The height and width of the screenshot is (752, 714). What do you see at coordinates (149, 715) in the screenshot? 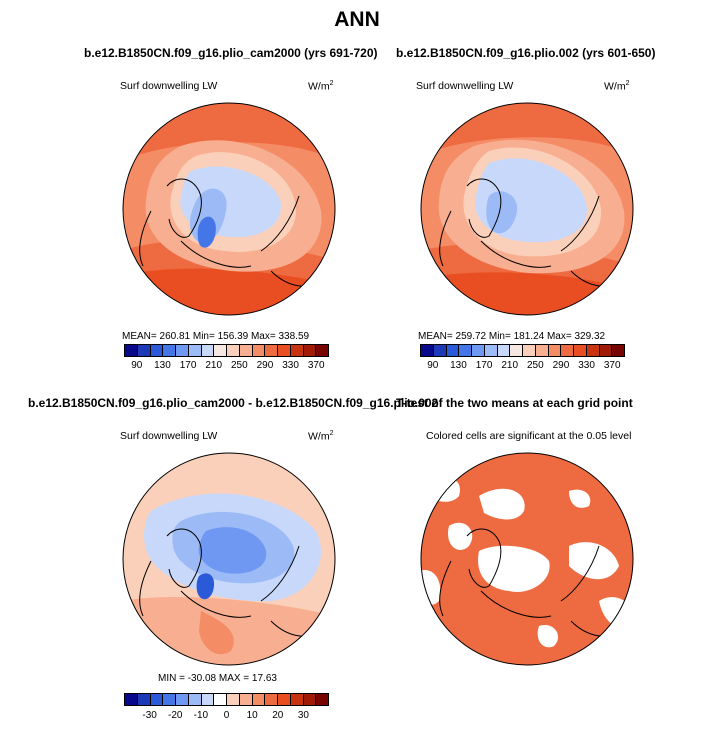
I see `colorbar-tick-label: -30` at bounding box center [149, 715].